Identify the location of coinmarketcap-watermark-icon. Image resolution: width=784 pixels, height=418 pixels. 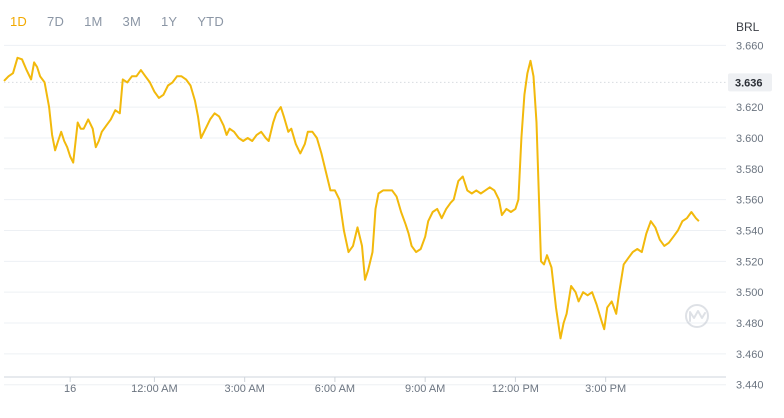
(697, 316).